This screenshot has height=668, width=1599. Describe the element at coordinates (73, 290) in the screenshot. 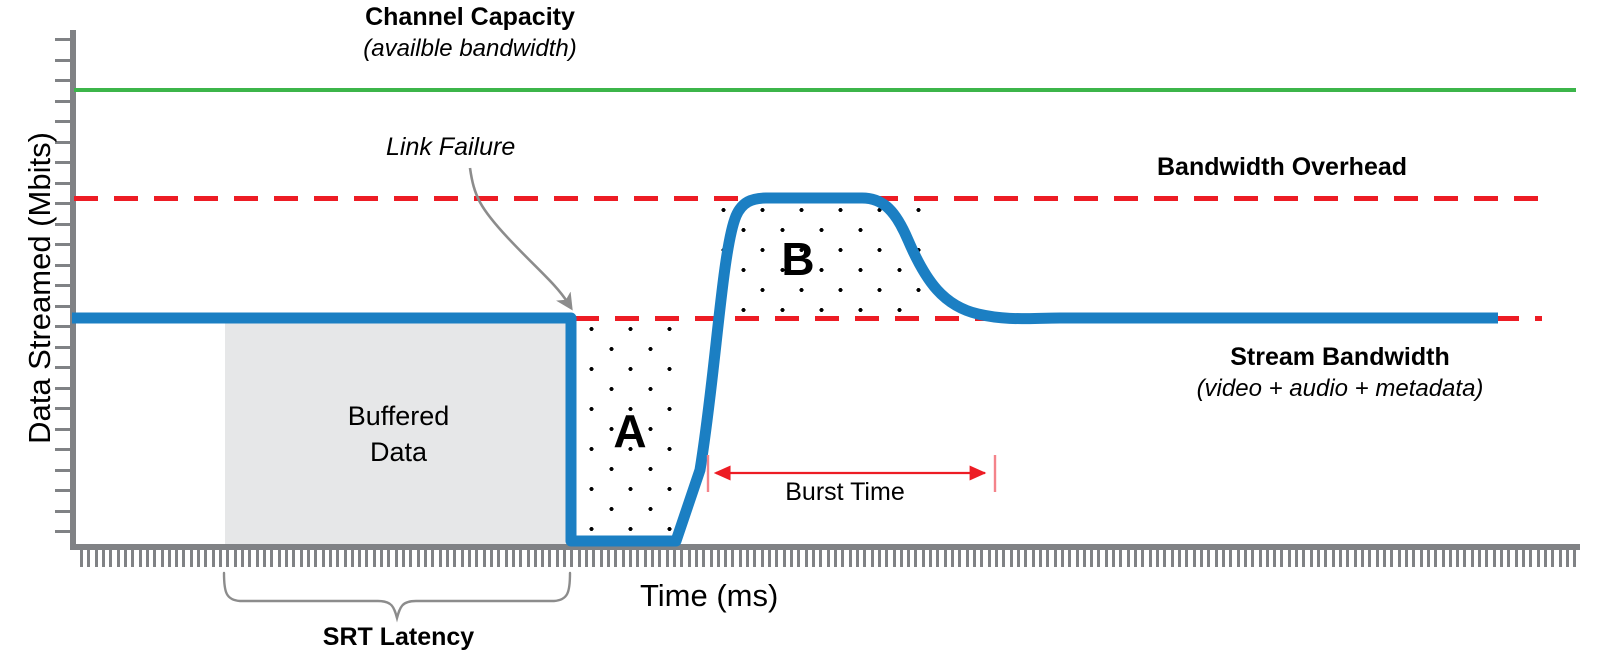

I see `y-axis-line` at that location.